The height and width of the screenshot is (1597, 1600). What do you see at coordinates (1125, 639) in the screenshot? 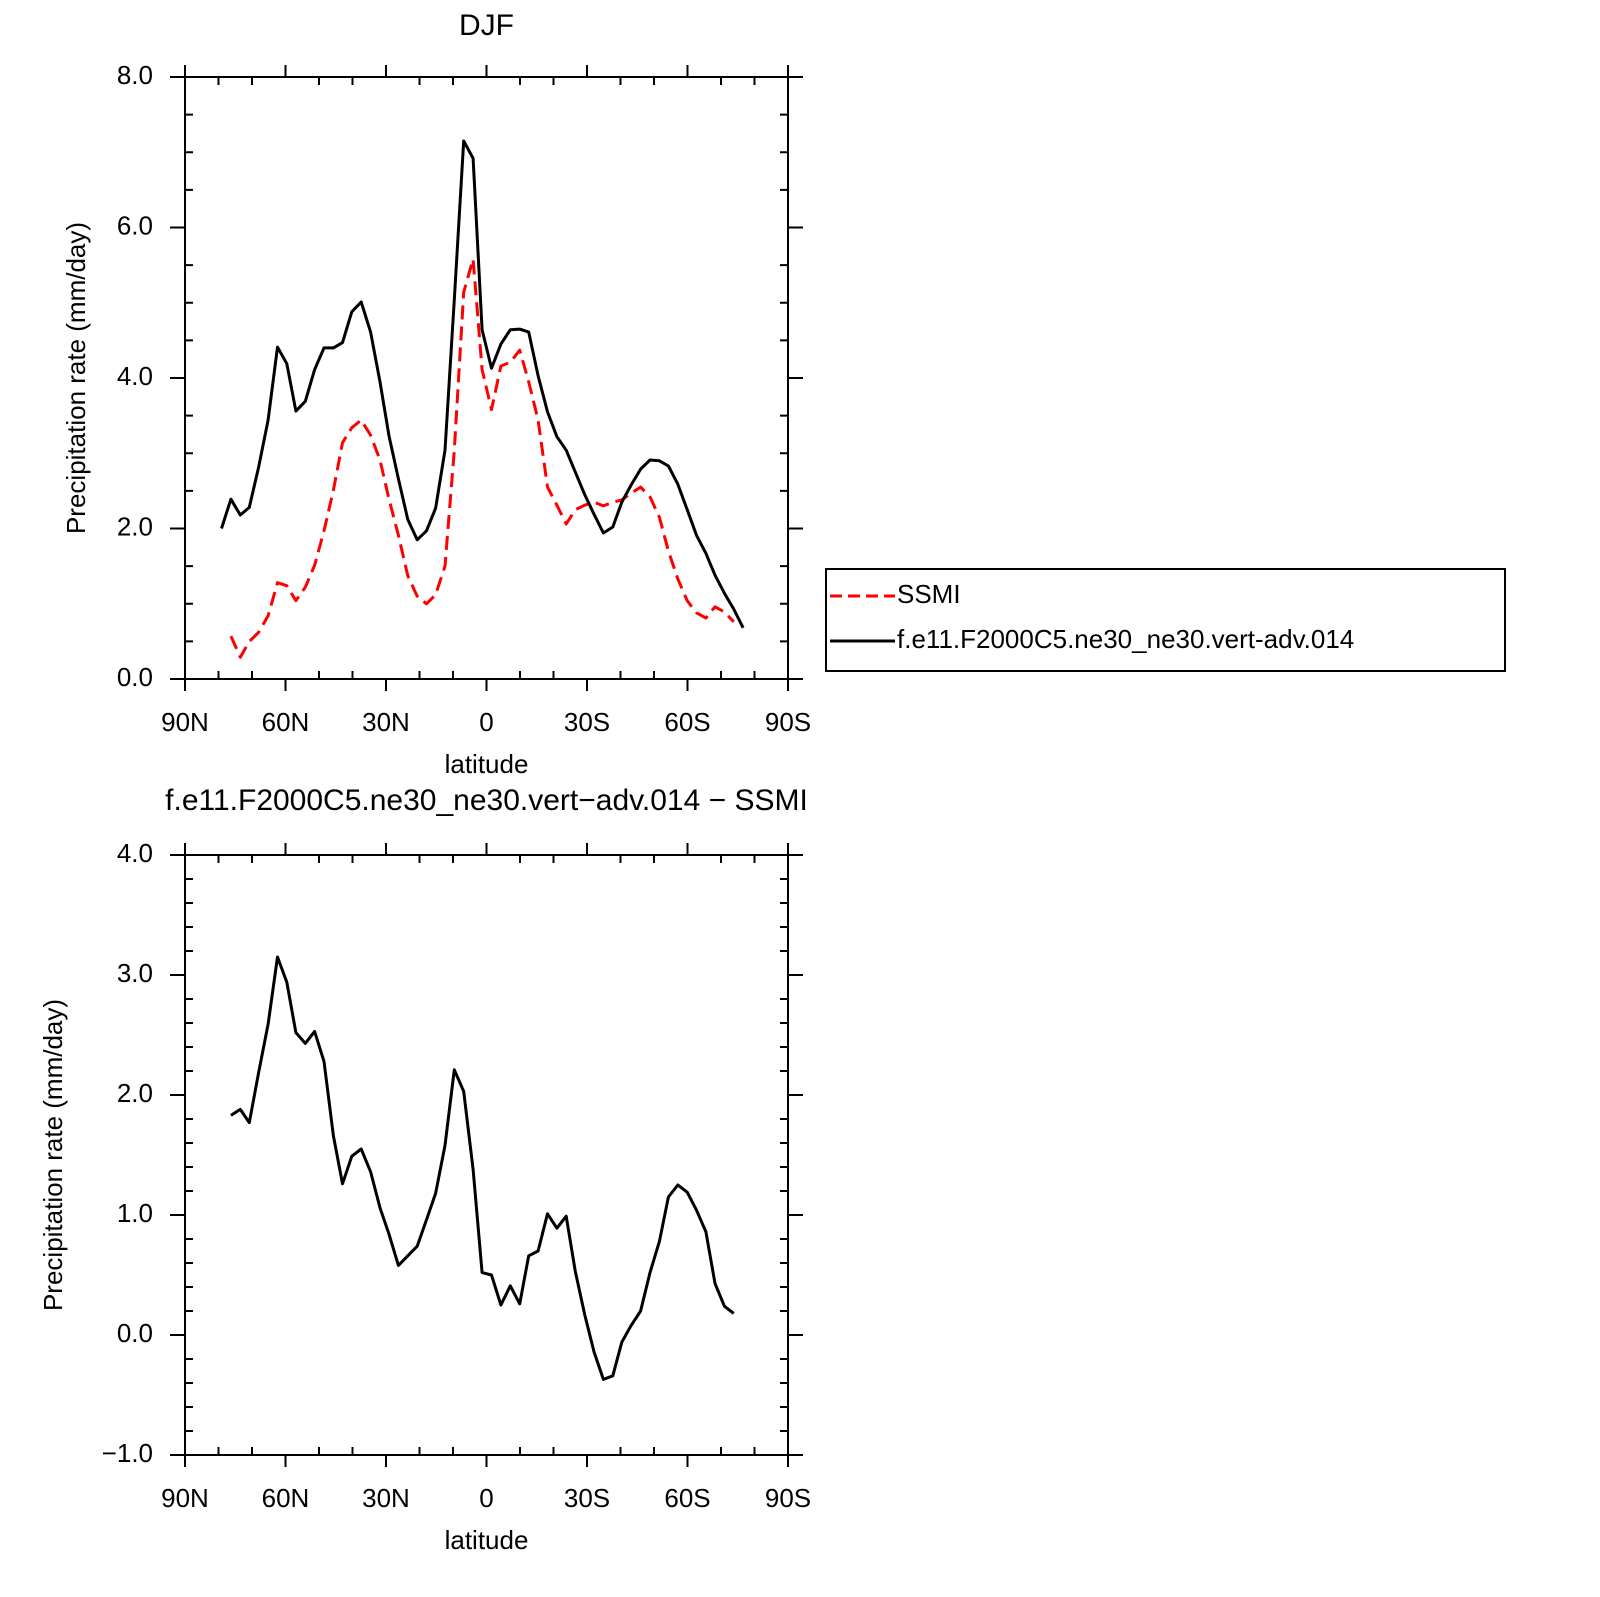
I see `legend-label: f.e11.F2000C5.ne30_ne30.vert-adv.014` at bounding box center [1125, 639].